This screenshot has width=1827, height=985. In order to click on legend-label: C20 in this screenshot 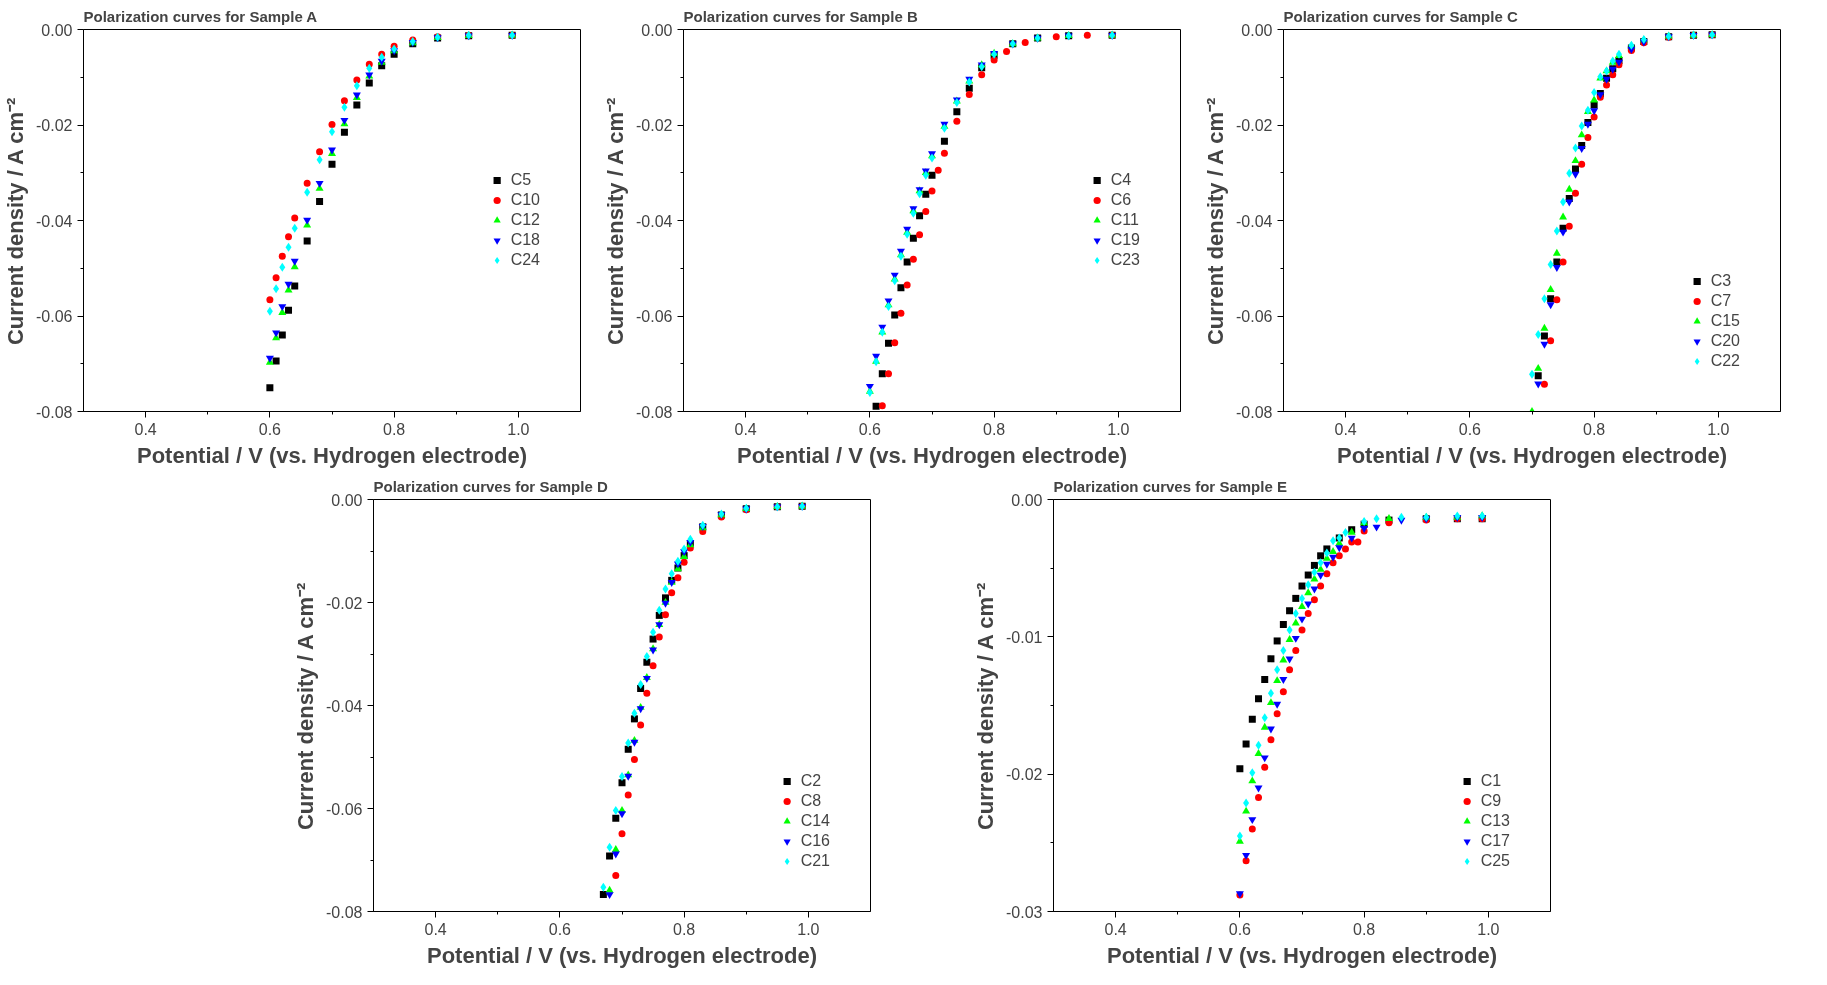, I will do `click(1725, 341)`.